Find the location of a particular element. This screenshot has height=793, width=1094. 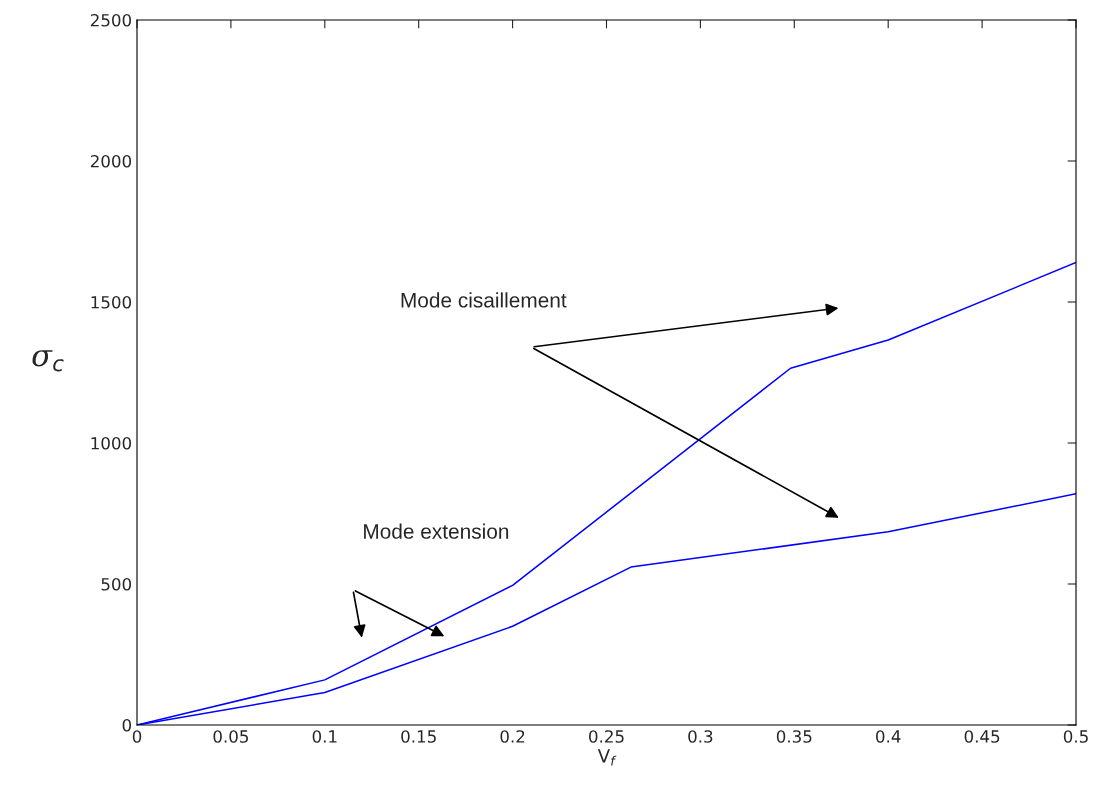

x-tick-label: 0.5 is located at coordinates (1075, 736).